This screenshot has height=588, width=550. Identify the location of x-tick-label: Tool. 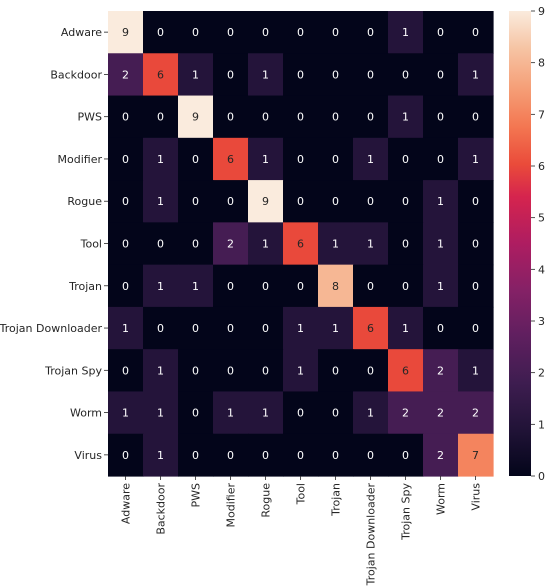
(301, 494).